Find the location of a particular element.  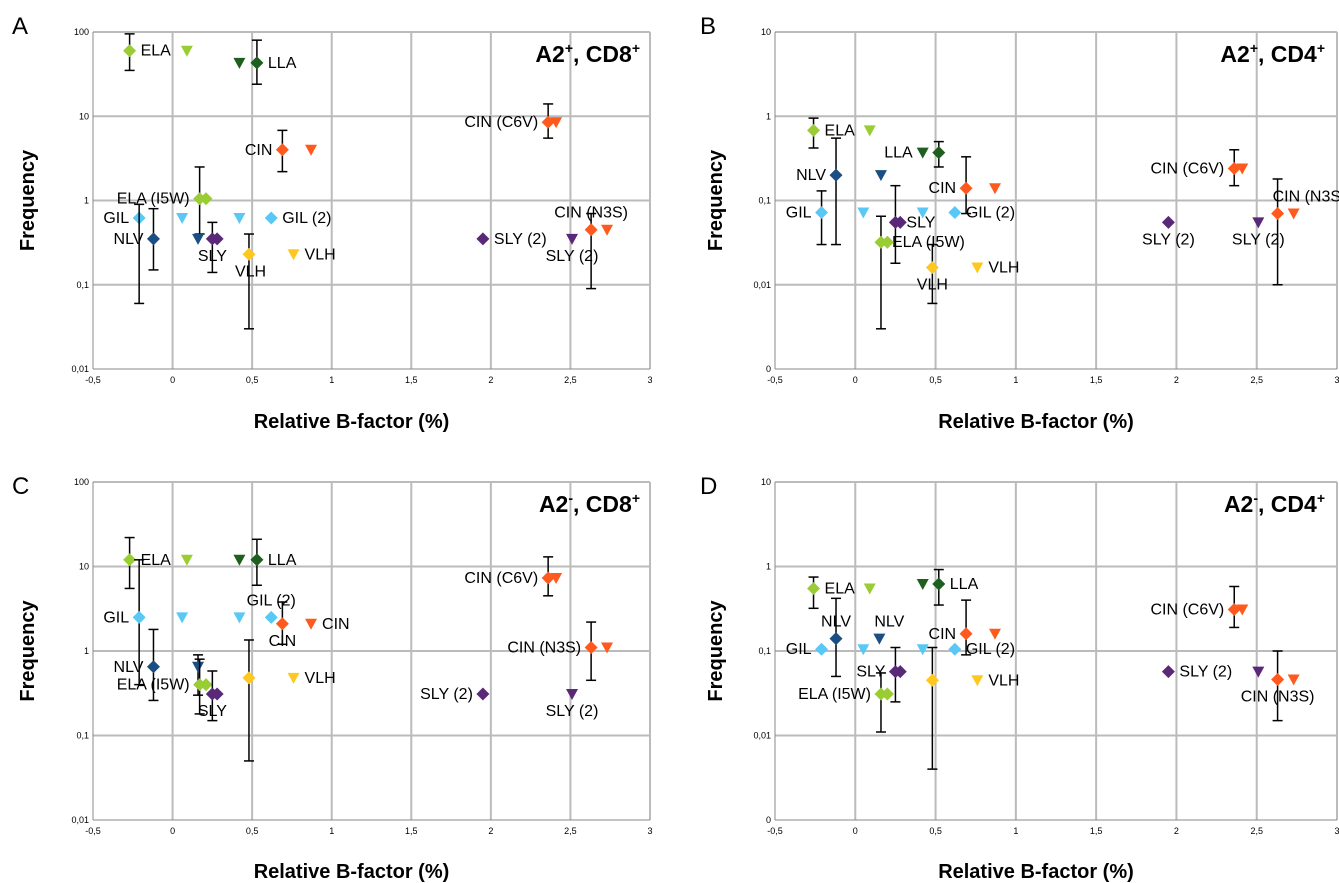

point-label: ELA (I5W) is located at coordinates (153, 199).